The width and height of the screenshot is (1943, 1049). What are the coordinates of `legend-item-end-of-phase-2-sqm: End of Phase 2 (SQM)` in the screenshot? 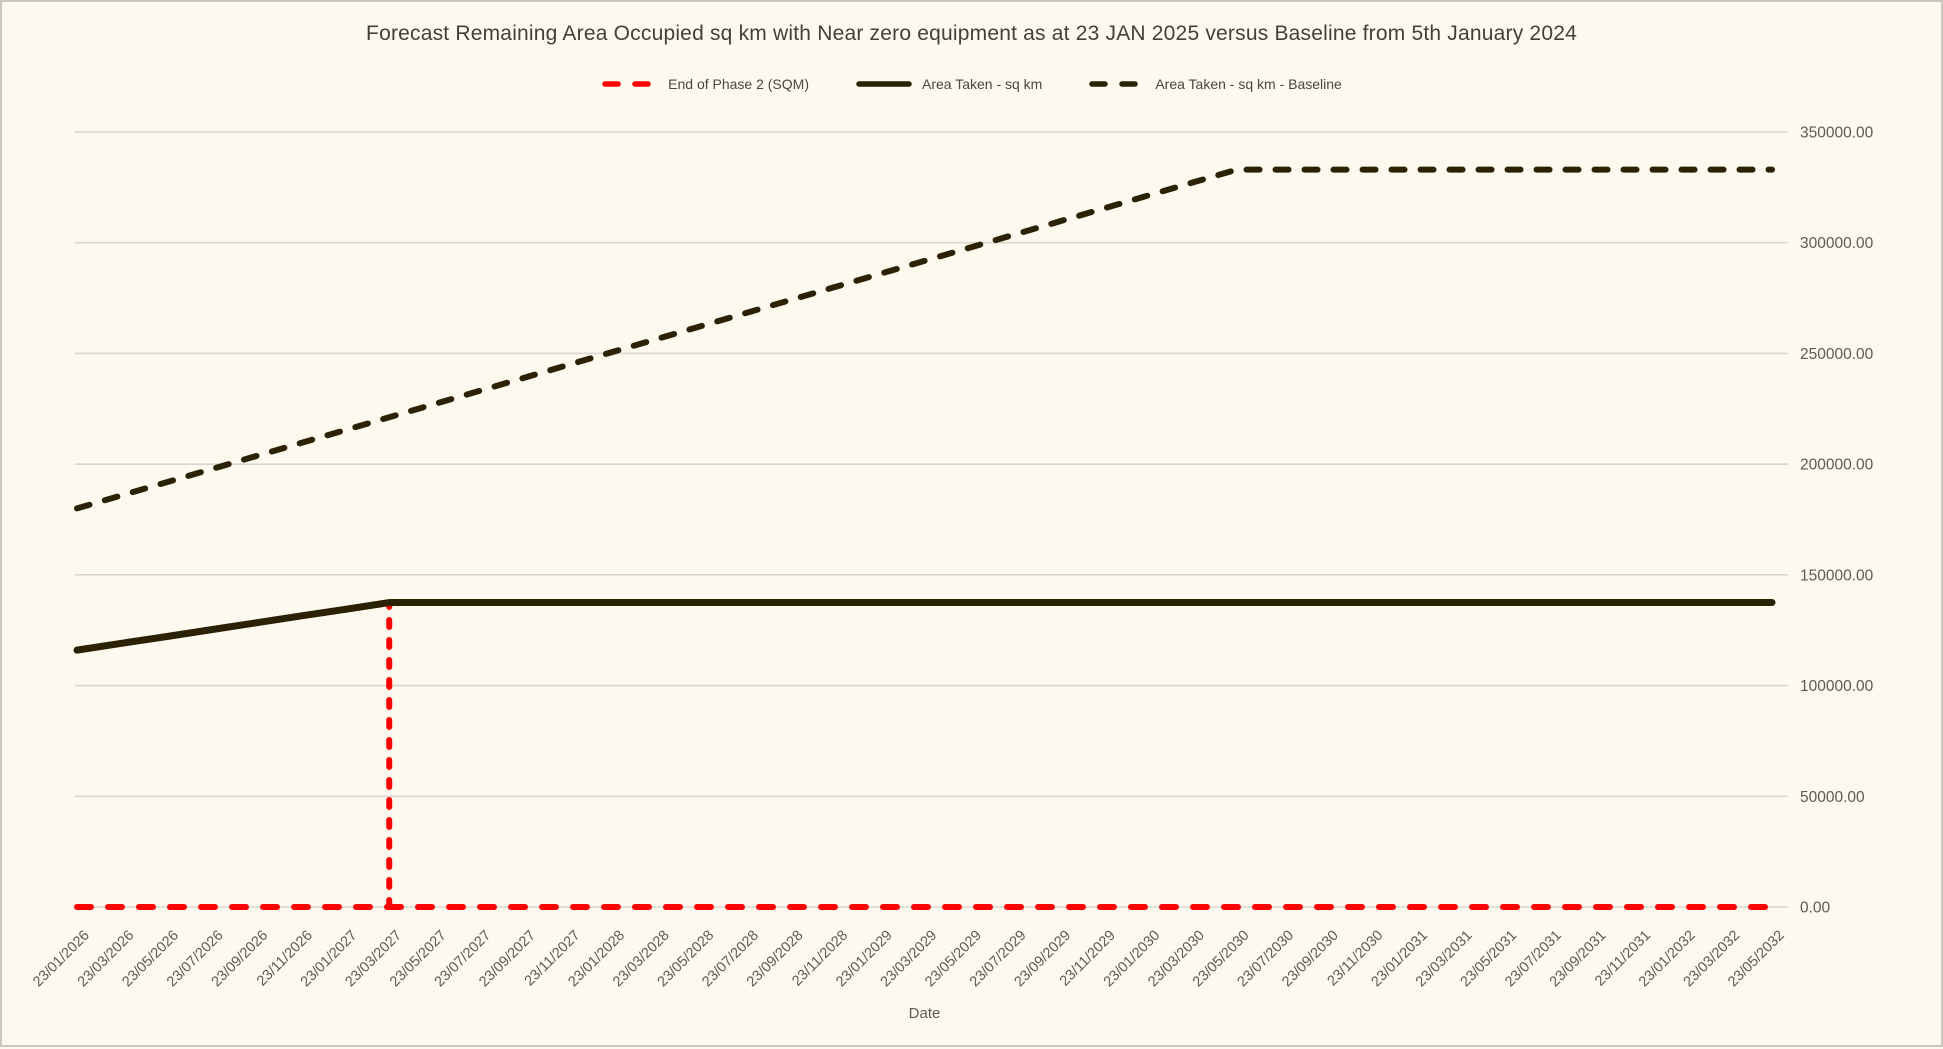 It's located at (705, 84).